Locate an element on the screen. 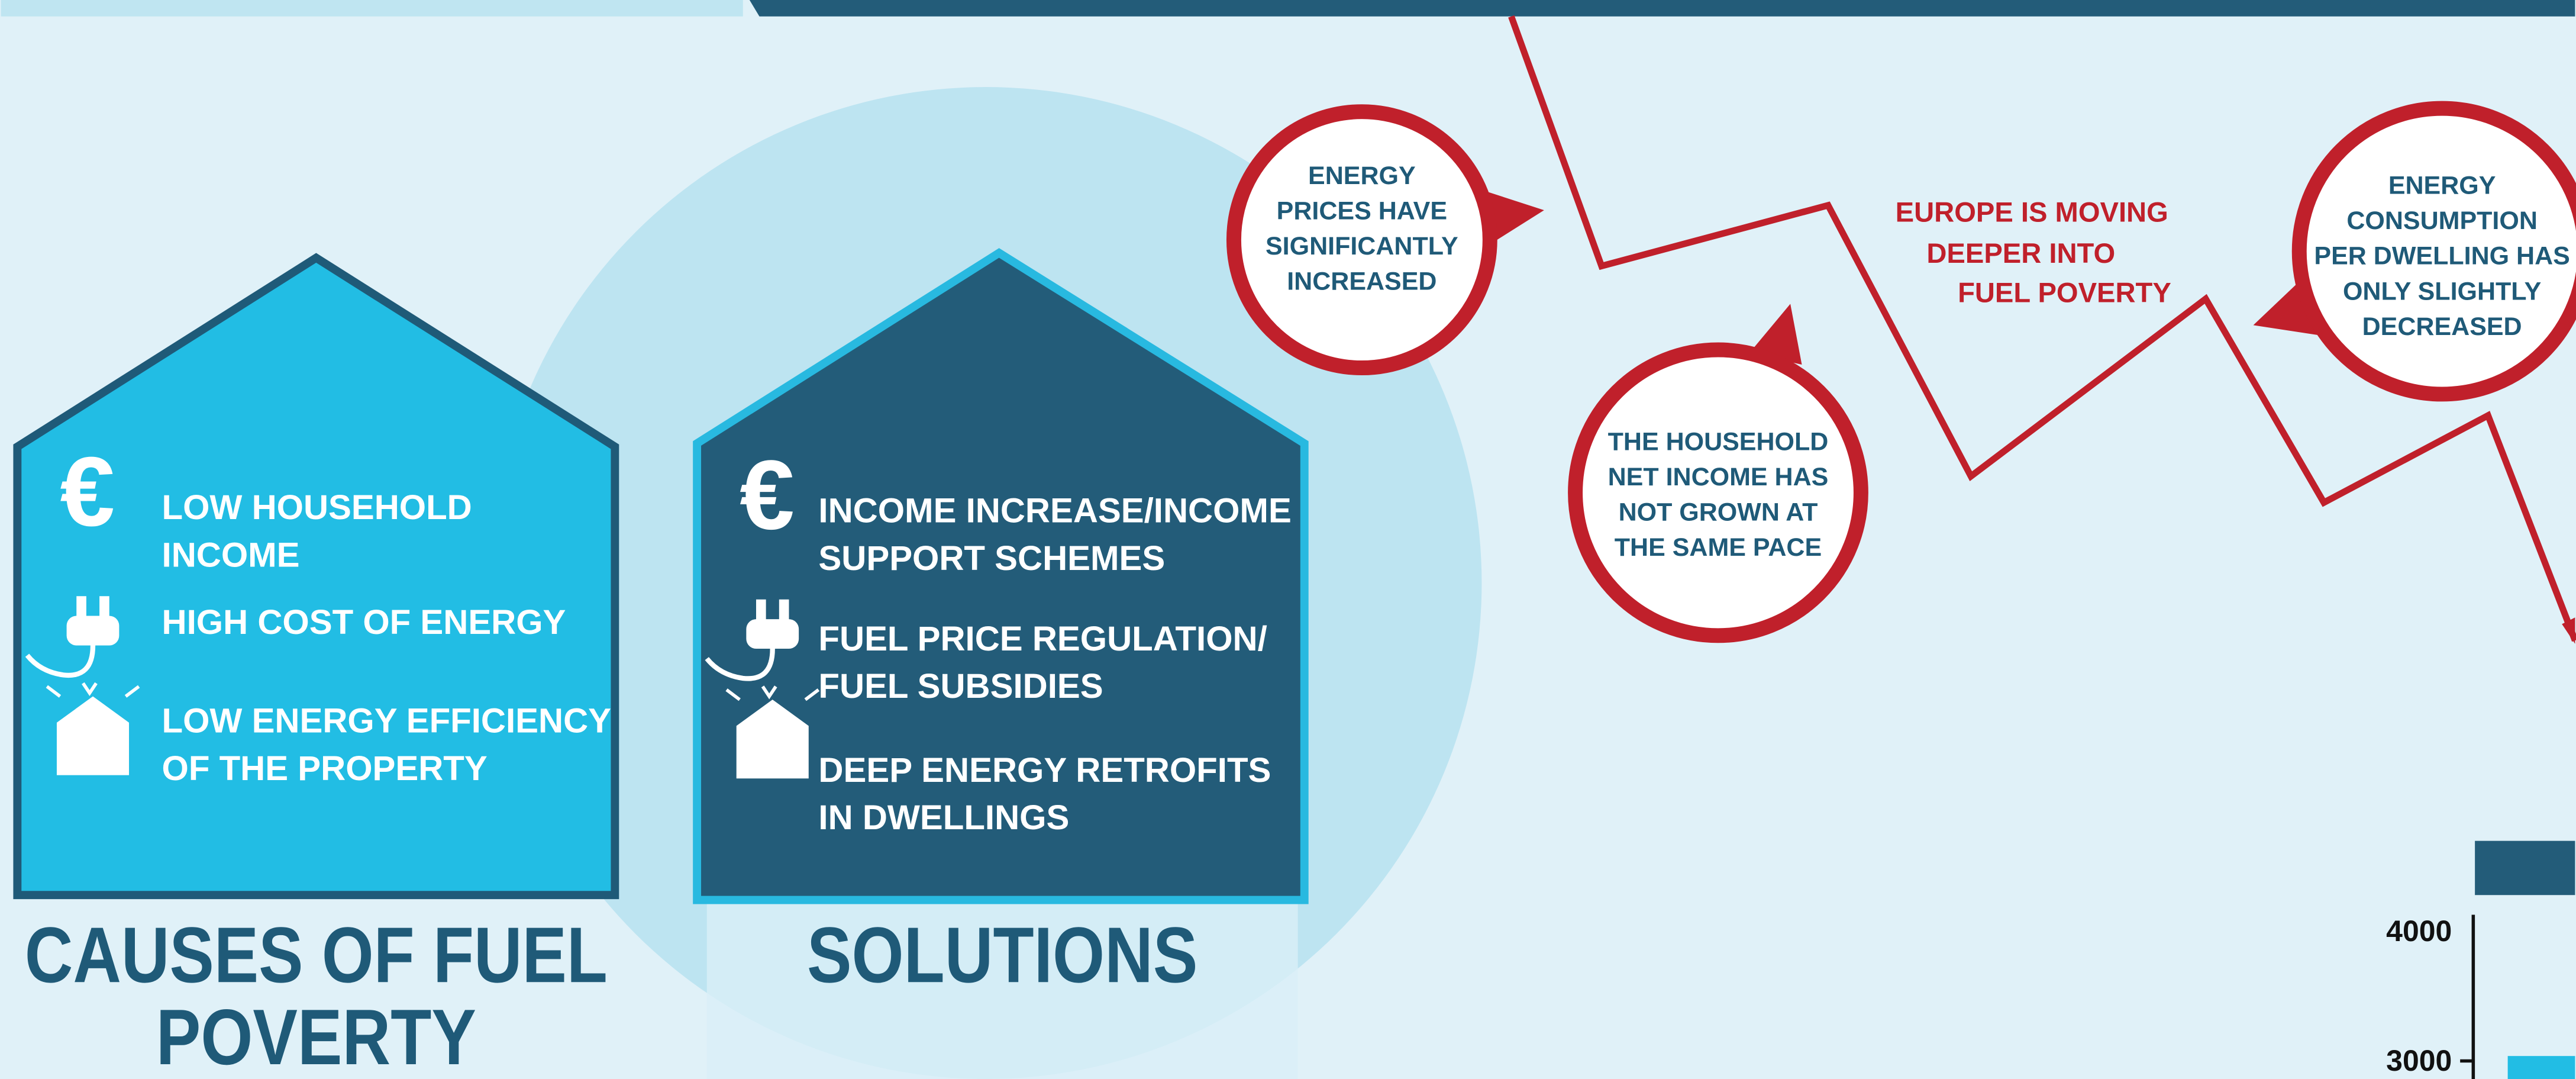 This screenshot has height=1079, width=2576. trend-label: FUEL POVERTY is located at coordinates (2064, 292).